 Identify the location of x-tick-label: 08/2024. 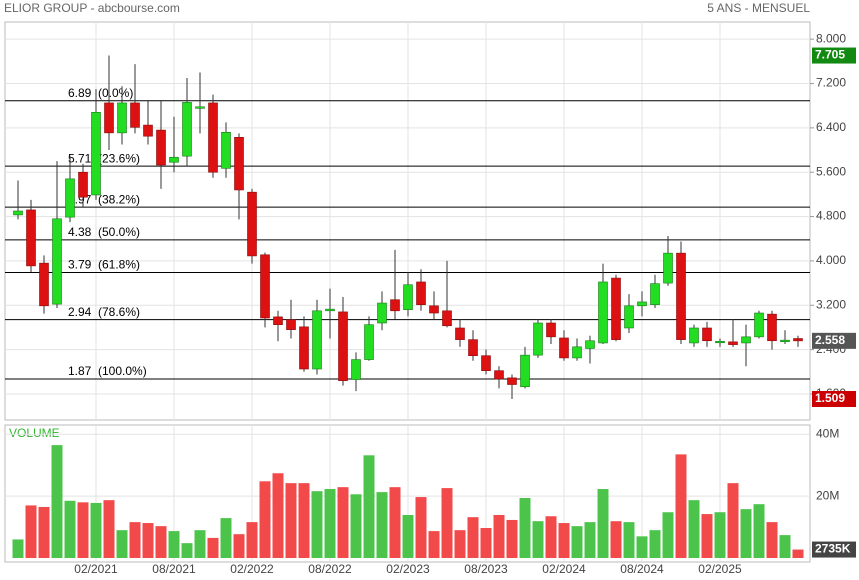
(642, 569).